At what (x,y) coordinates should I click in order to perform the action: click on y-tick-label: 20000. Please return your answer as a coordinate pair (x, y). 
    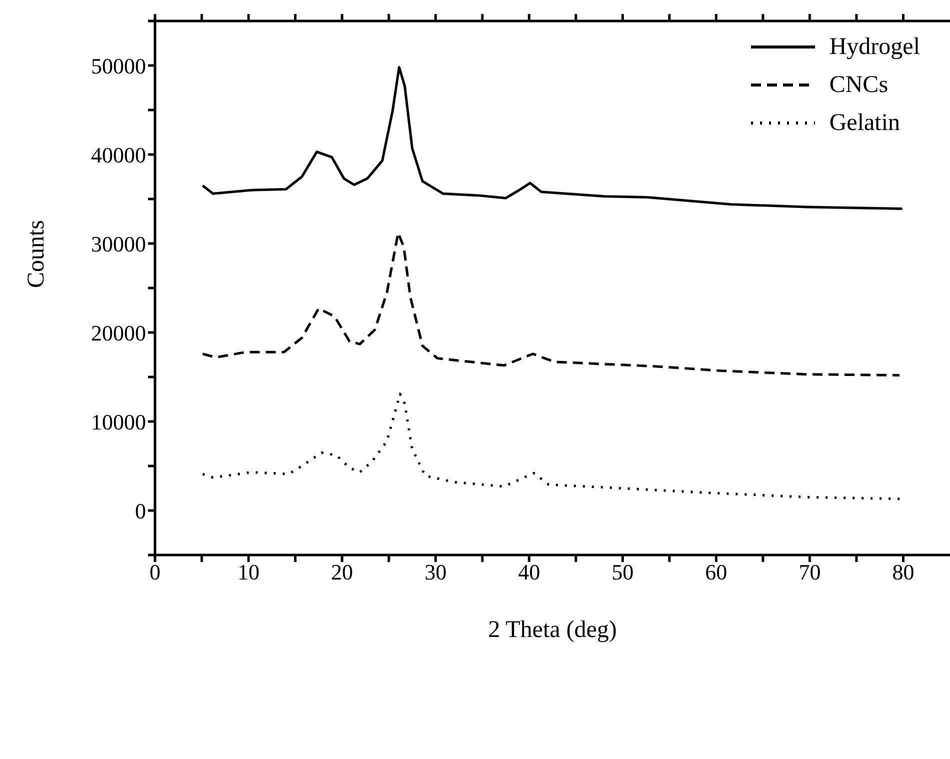
    Looking at the image, I should click on (118, 333).